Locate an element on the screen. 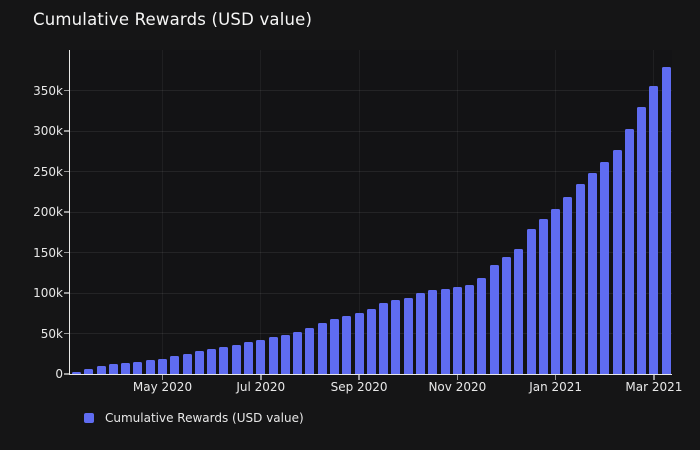 Image resolution: width=700 pixels, height=450 pixels. y-tick-label: 300k is located at coordinates (48, 131).